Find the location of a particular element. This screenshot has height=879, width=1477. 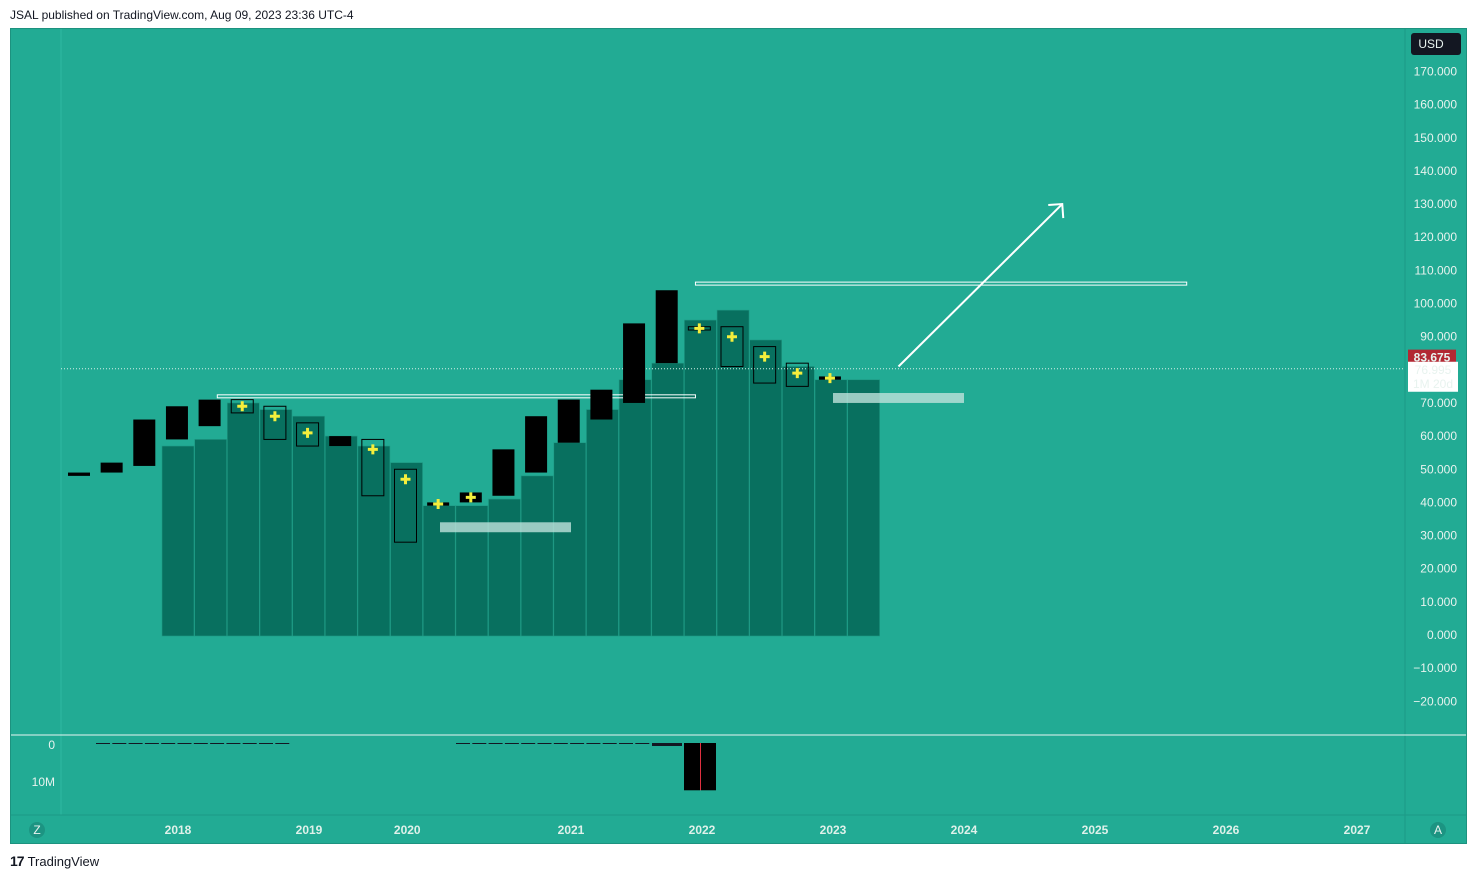

resistance-line is located at coordinates (941, 283).